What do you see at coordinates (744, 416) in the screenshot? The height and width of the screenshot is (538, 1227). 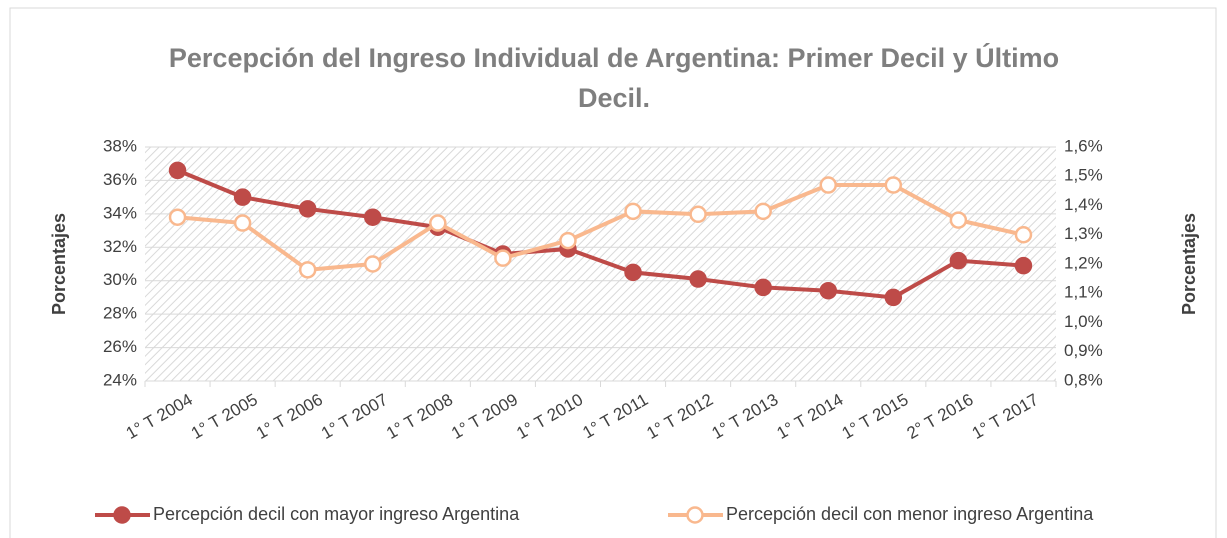 I see `x-tick-label: 1° T 2013` at bounding box center [744, 416].